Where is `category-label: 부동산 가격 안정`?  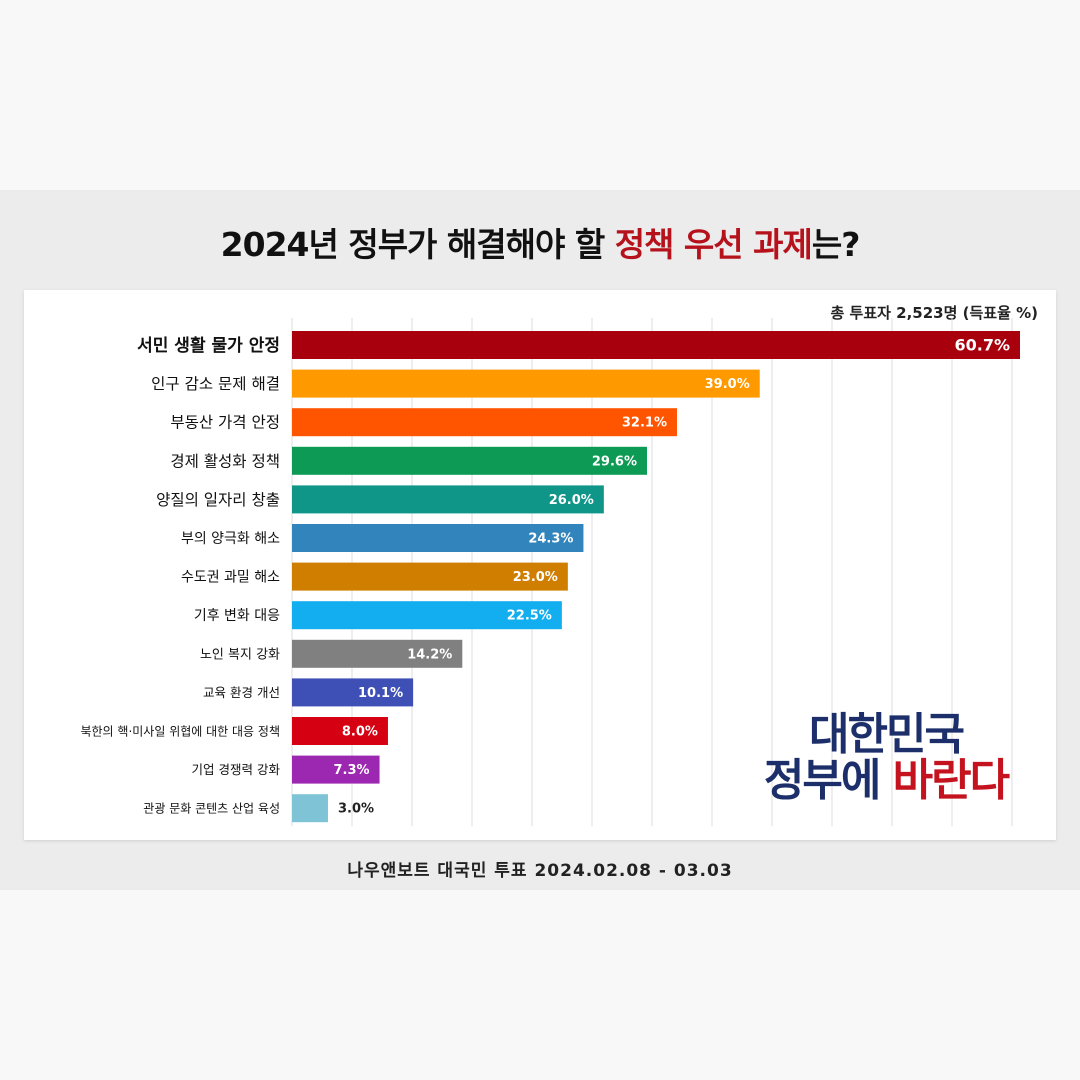
category-label: 부동산 가격 안정 is located at coordinates (225, 423).